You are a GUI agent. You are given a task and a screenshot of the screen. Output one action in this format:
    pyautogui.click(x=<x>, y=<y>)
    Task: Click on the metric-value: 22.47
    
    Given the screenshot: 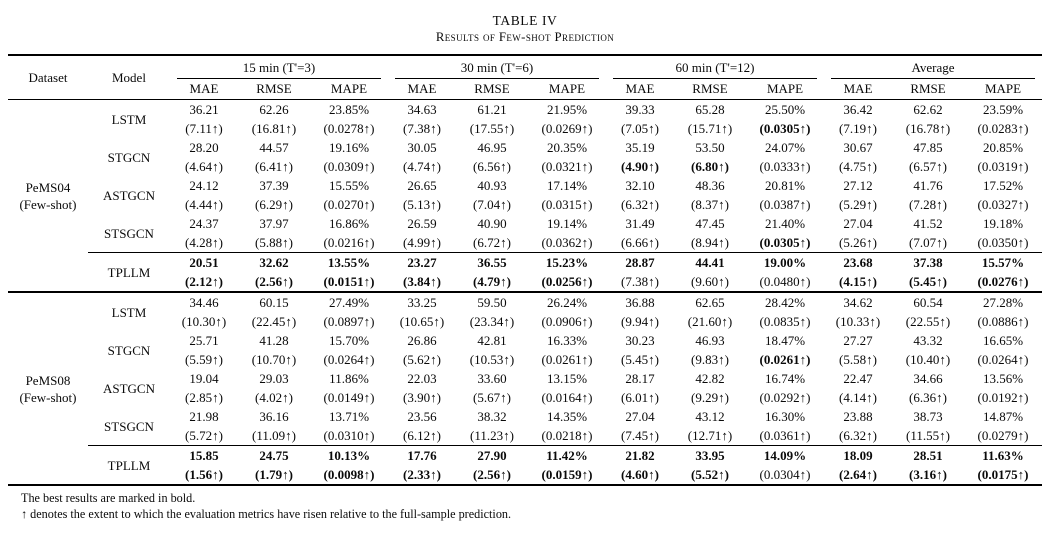 What is the action you would take?
    pyautogui.click(x=858, y=378)
    